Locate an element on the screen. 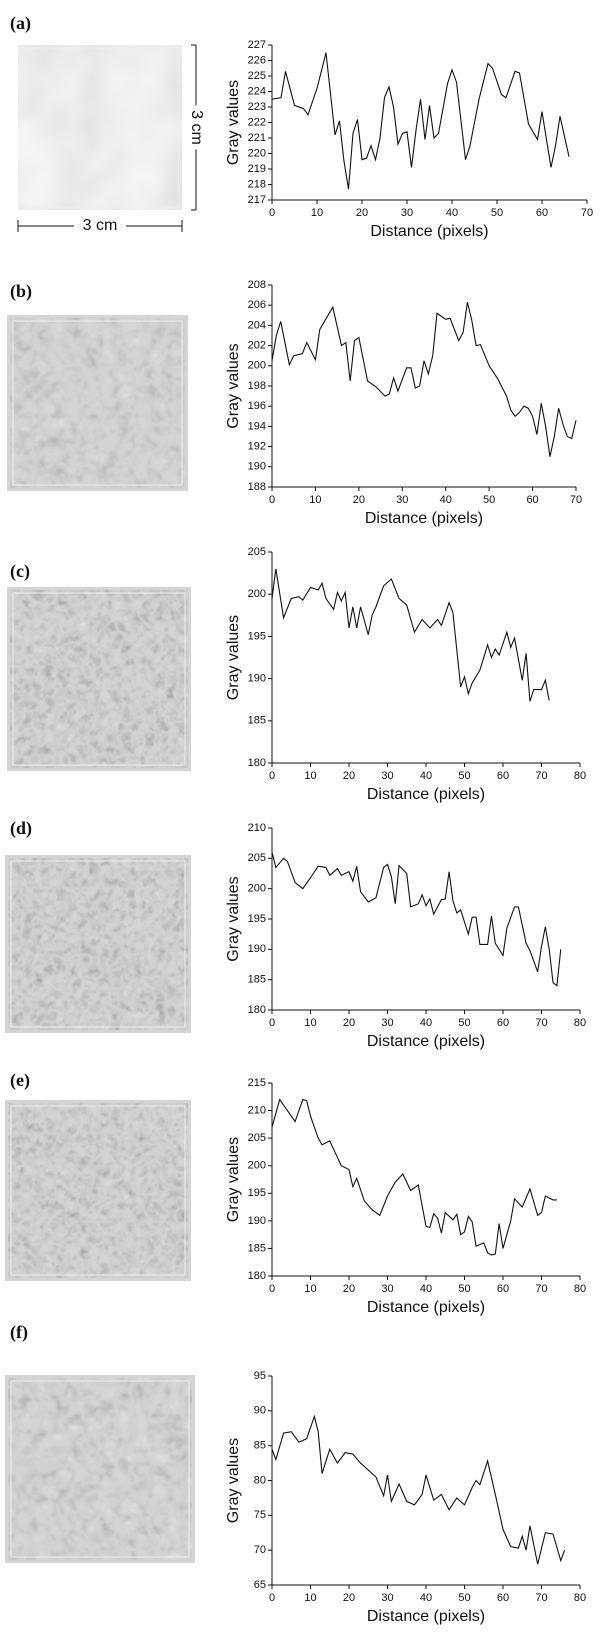 This screenshot has width=616, height=1643. y-tick-label: 90 is located at coordinates (260, 1411).